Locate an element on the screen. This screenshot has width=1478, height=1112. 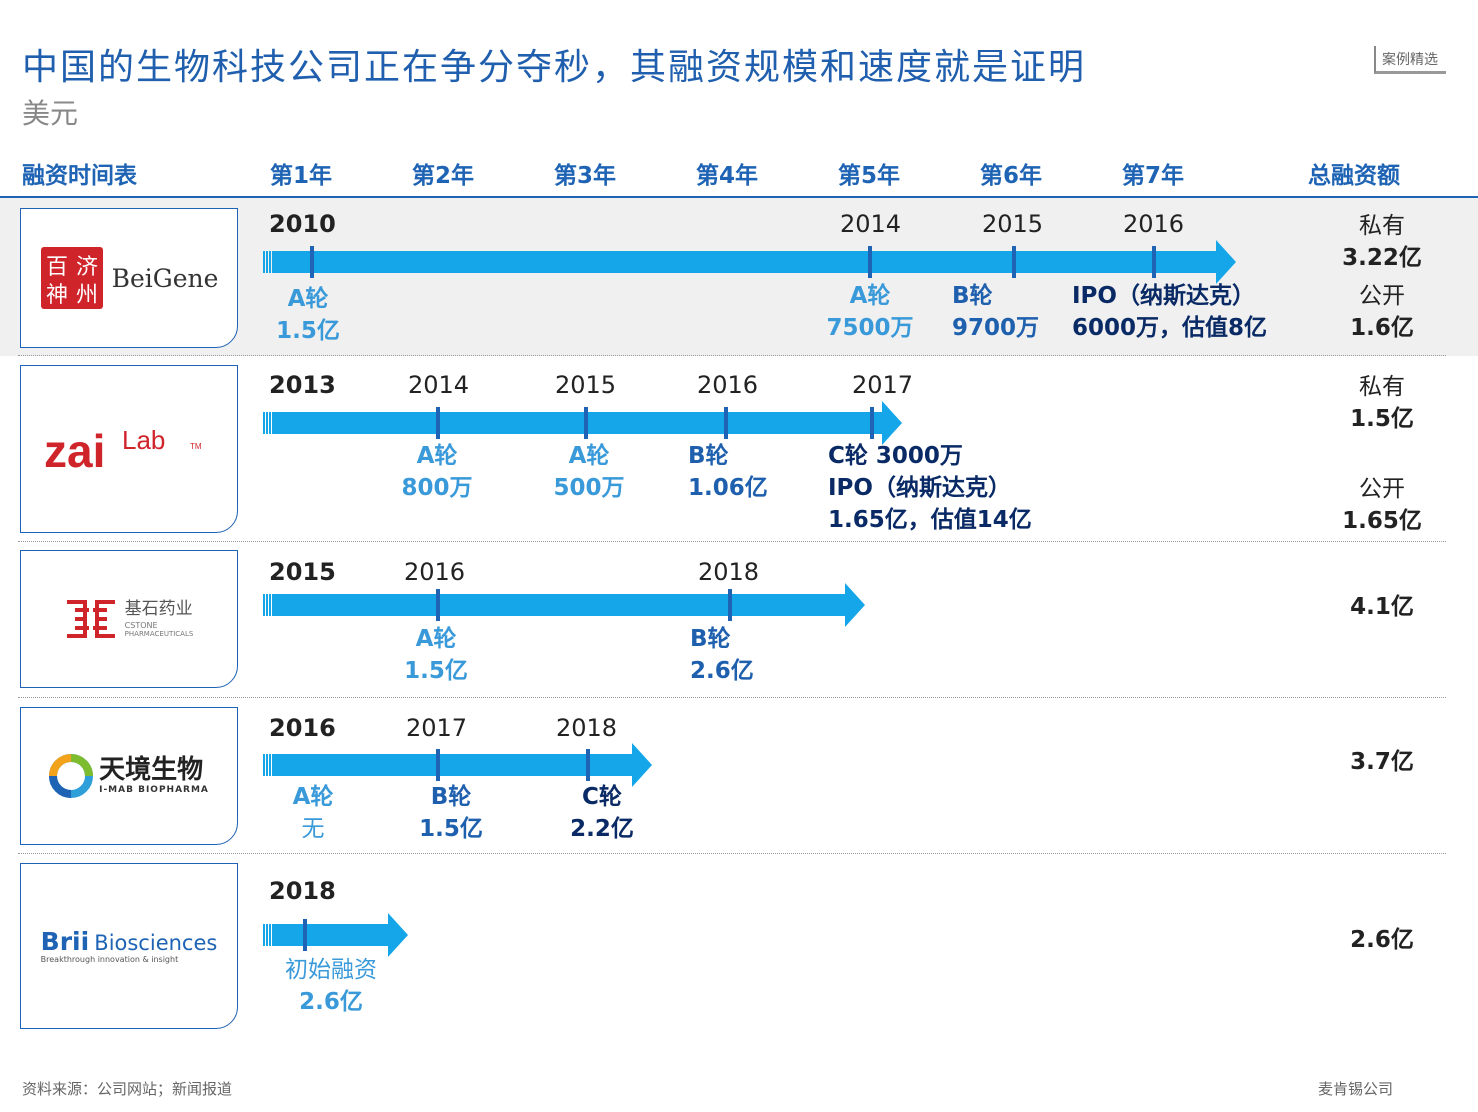
cstone-sub1: CSTONE is located at coordinates (141, 625).